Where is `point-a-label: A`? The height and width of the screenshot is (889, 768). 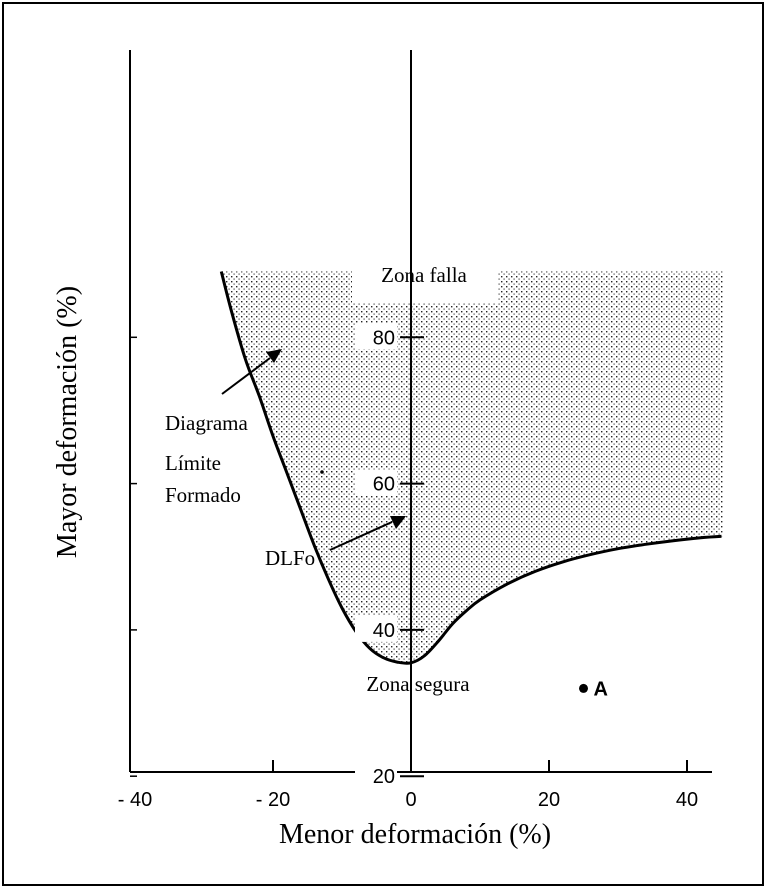
point-a-label: A is located at coordinates (601, 689).